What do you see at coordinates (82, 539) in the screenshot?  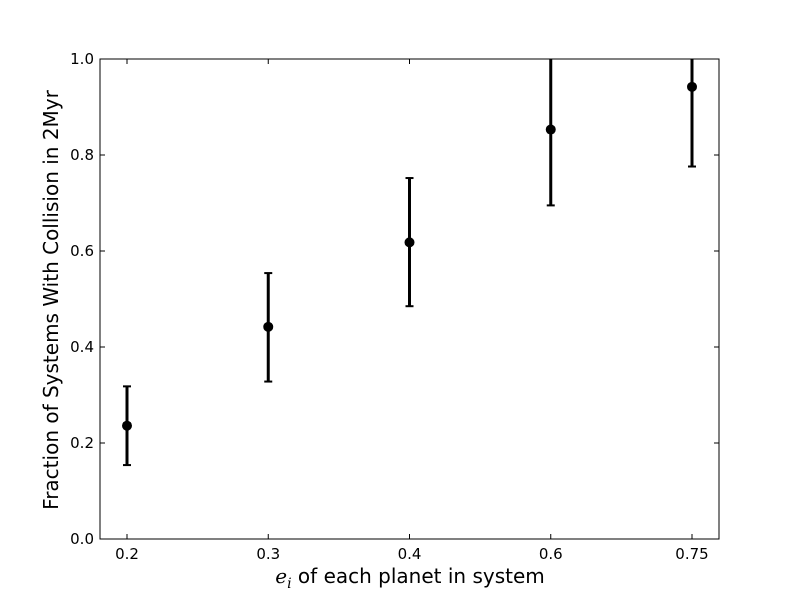 I see `y-tick-label: 0.0` at bounding box center [82, 539].